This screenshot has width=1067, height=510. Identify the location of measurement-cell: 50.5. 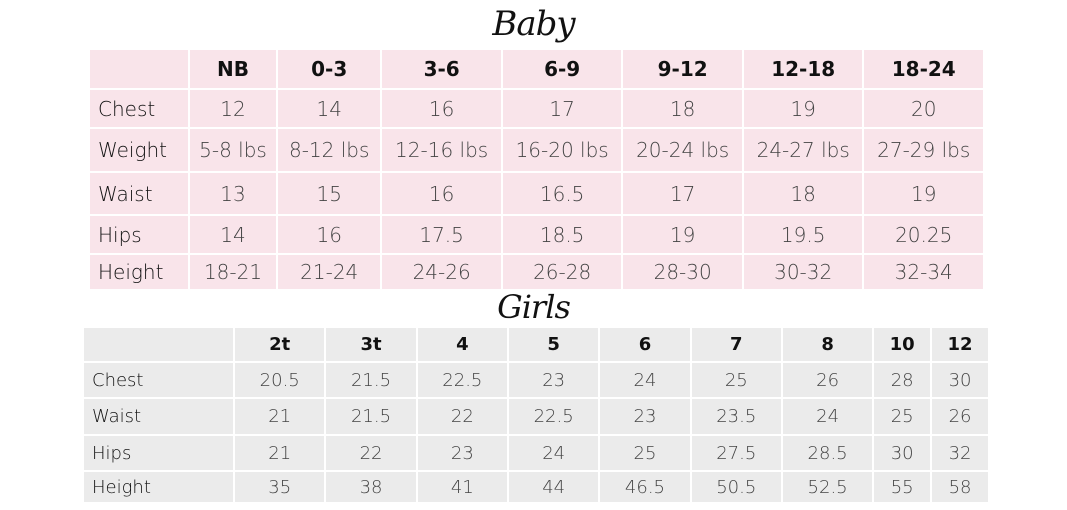
(736, 487).